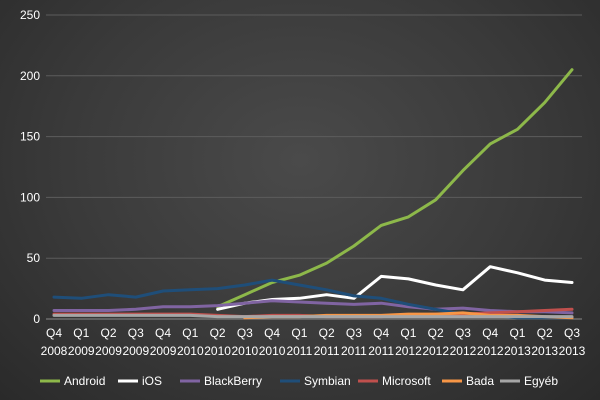 Image resolution: width=600 pixels, height=400 pixels. What do you see at coordinates (313, 307) in the screenshot?
I see `series-line-blackberry` at bounding box center [313, 307].